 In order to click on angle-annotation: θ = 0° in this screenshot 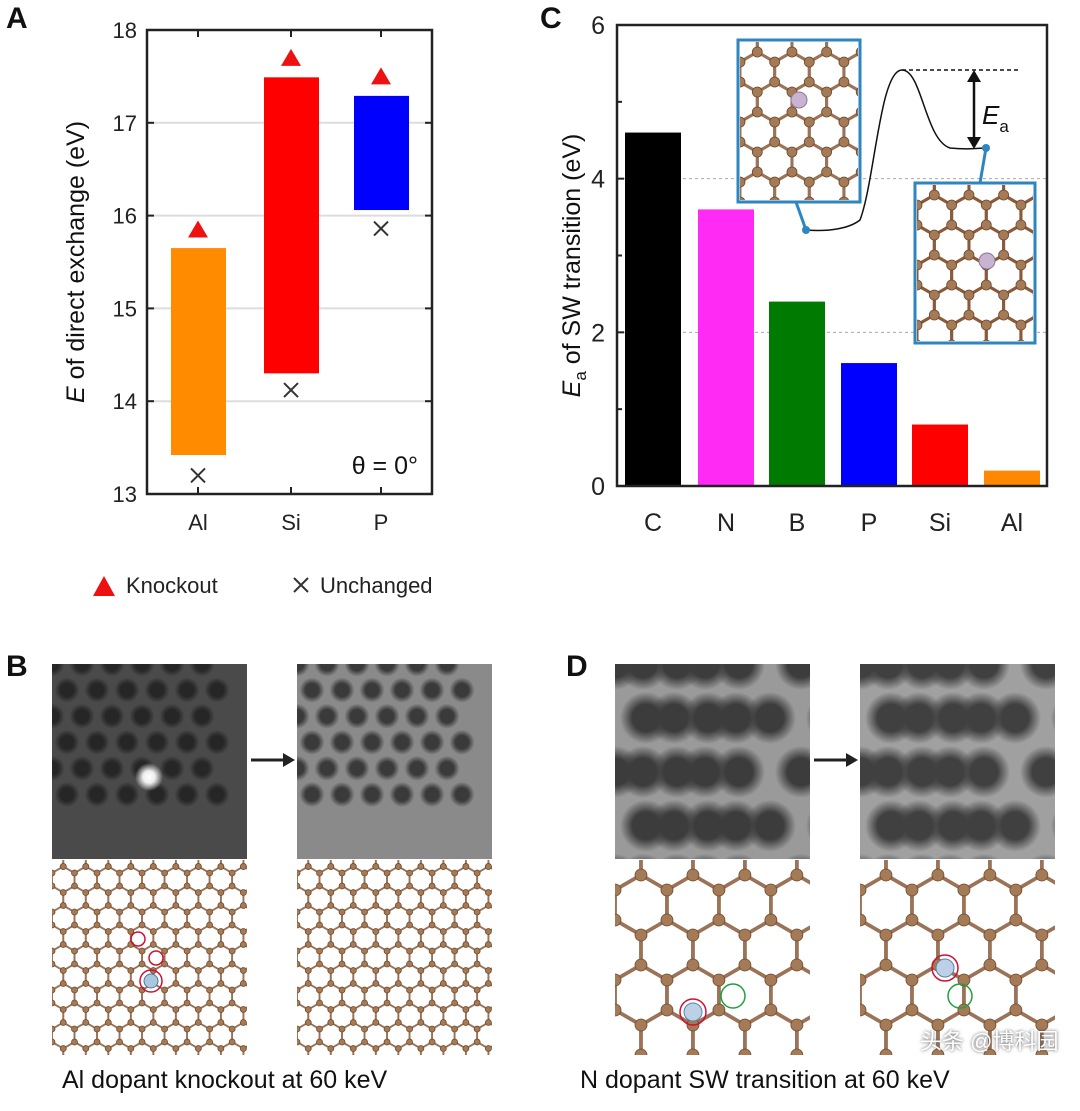, I will do `click(385, 466)`.